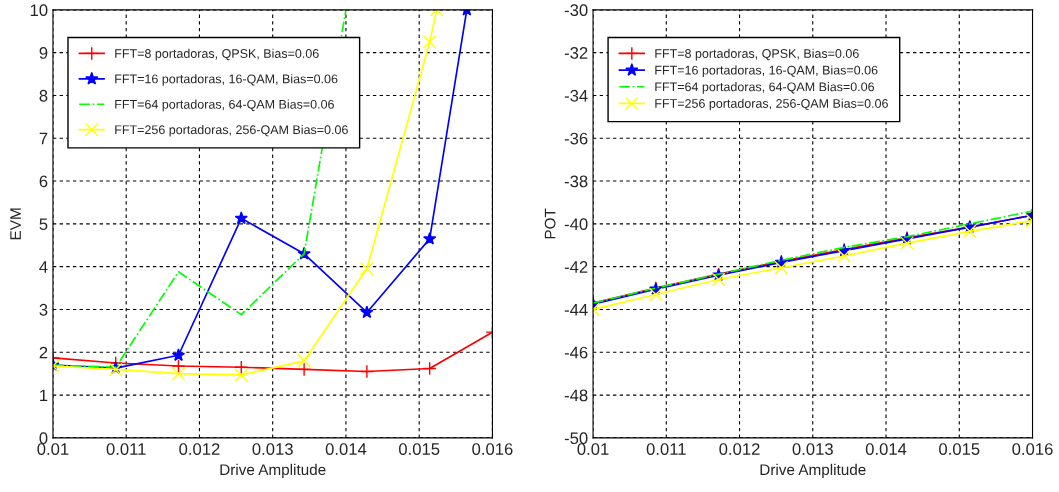  What do you see at coordinates (576, 352) in the screenshot?
I see `y-tick-label: -46` at bounding box center [576, 352].